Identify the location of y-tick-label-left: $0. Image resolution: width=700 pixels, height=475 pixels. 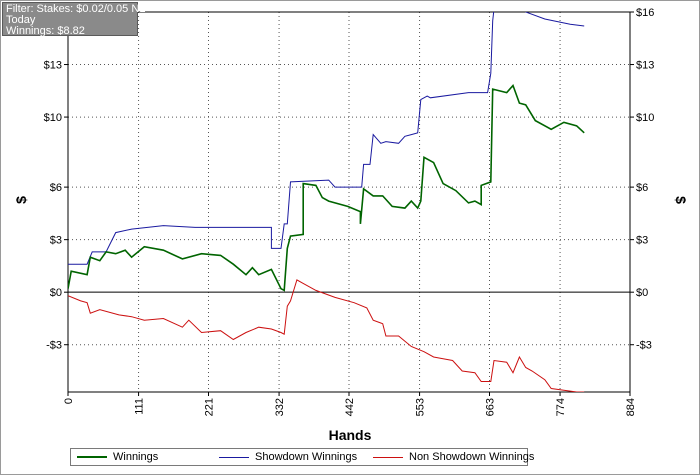
(56, 293).